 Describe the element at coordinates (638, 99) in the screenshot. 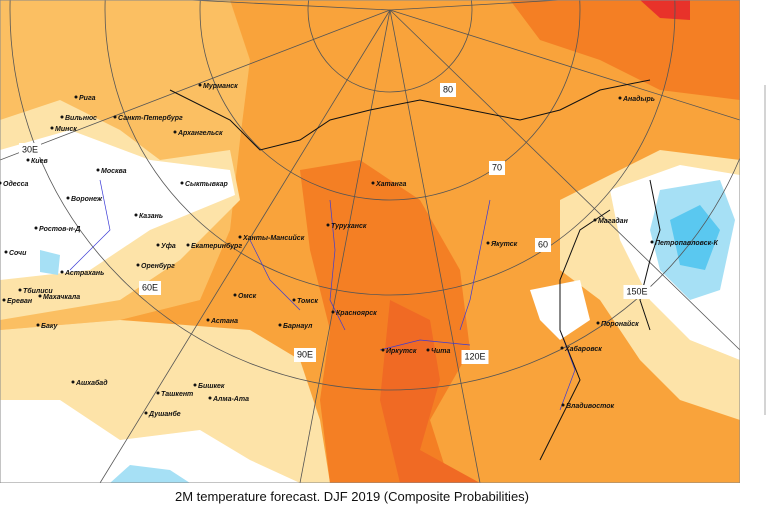

I see `city-label: Анадырь` at that location.